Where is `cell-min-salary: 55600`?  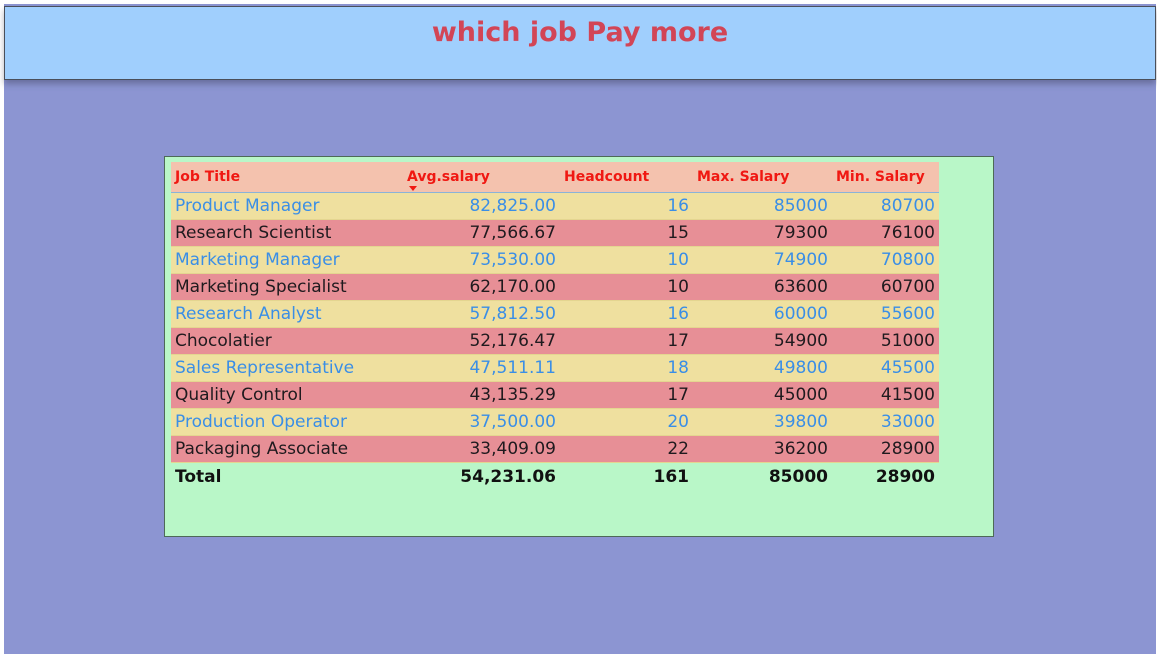
cell-min-salary: 55600 is located at coordinates (885, 314).